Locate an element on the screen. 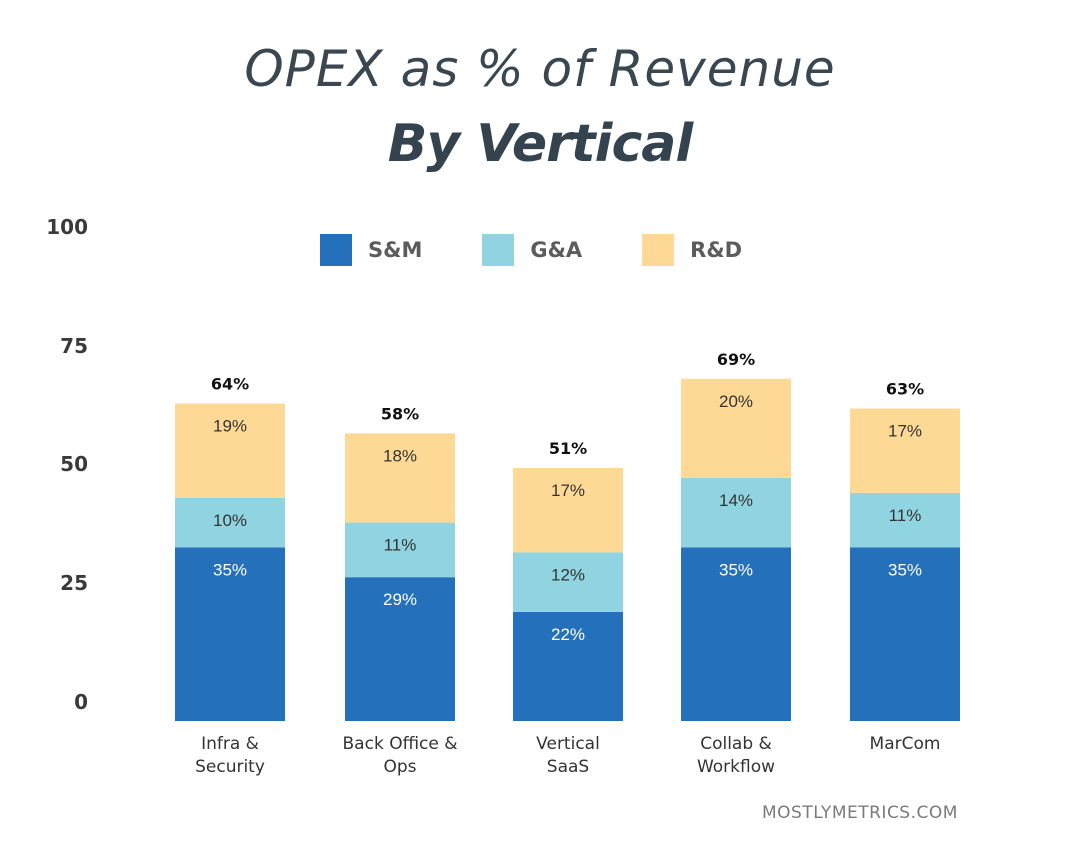 The height and width of the screenshot is (864, 1080). legend-item-sm: S&M is located at coordinates (371, 250).